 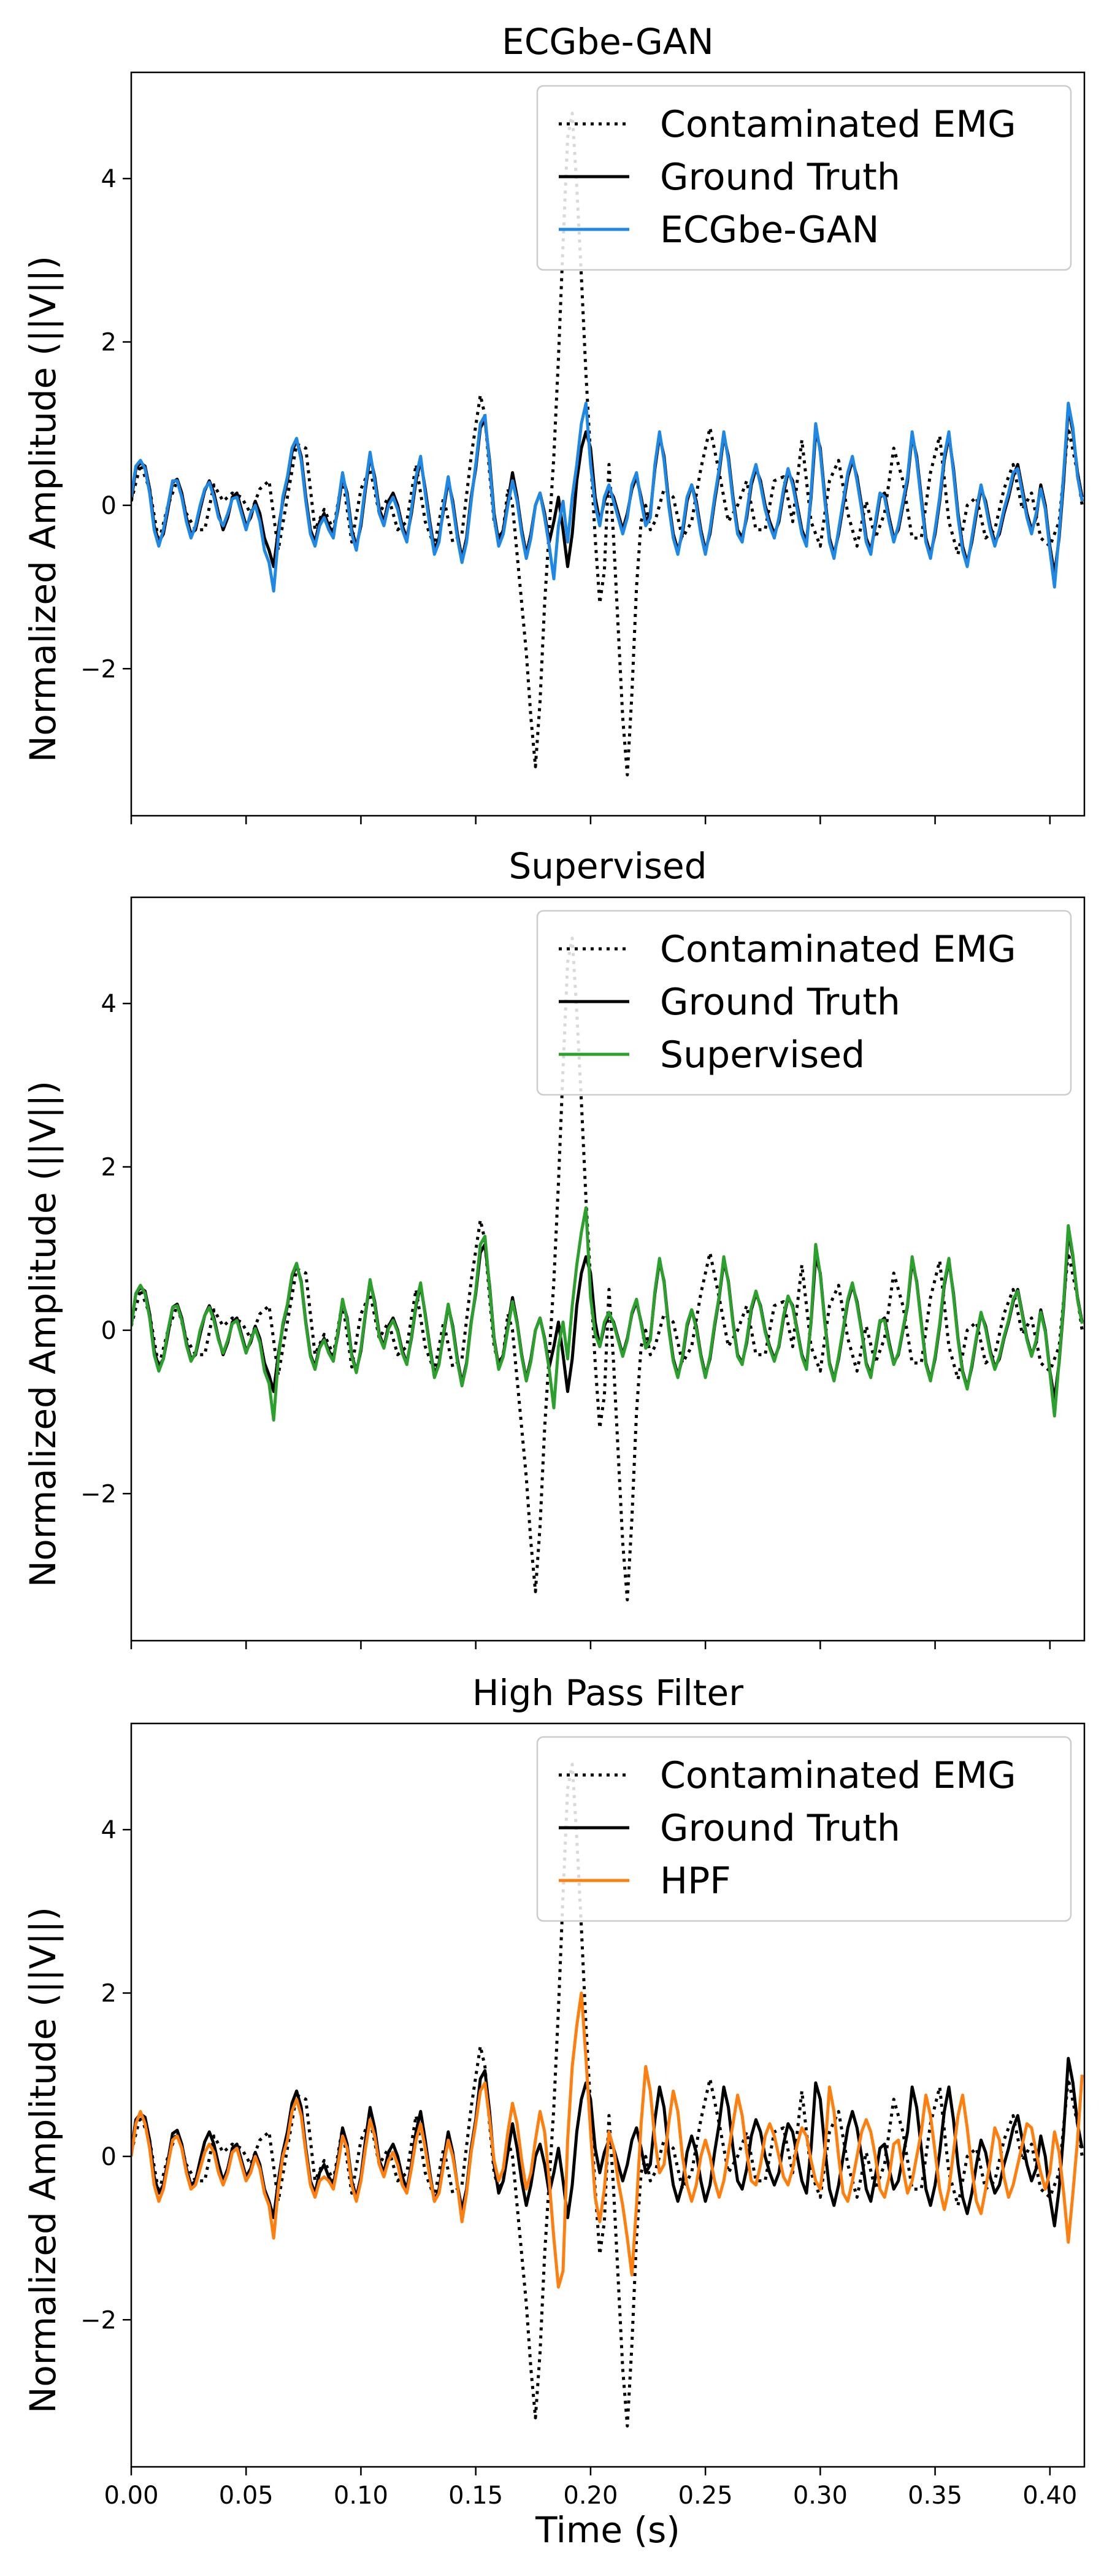 I want to click on panel-3-title: High Pass Filter, so click(x=607, y=1693).